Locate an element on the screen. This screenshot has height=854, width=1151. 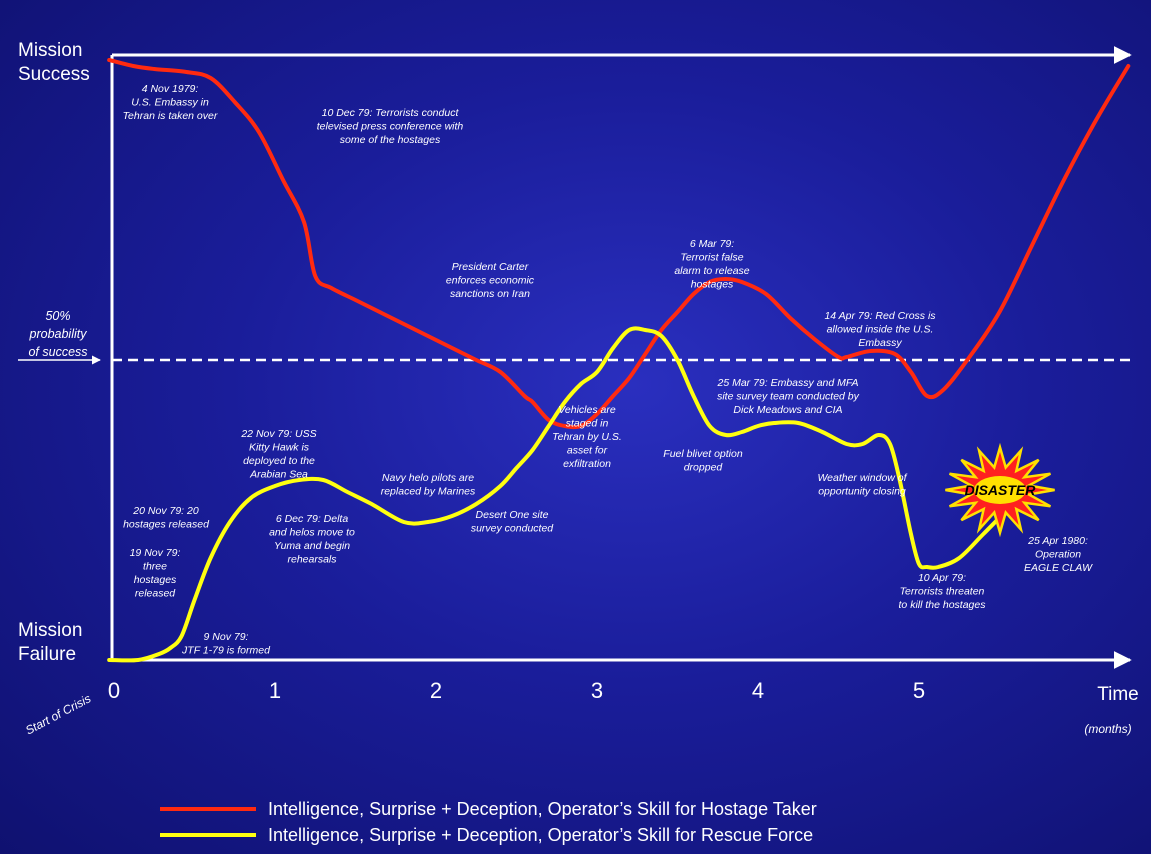
ann-vehicles-line1: Vehicles are is located at coordinates (587, 410).